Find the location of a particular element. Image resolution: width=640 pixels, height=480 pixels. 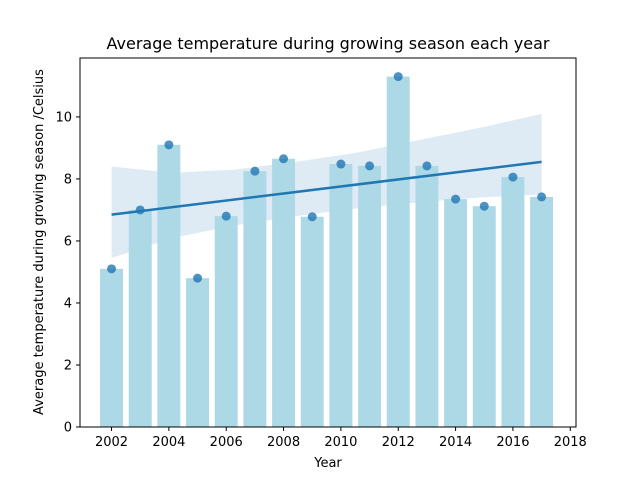

bar-2017 is located at coordinates (542, 311).